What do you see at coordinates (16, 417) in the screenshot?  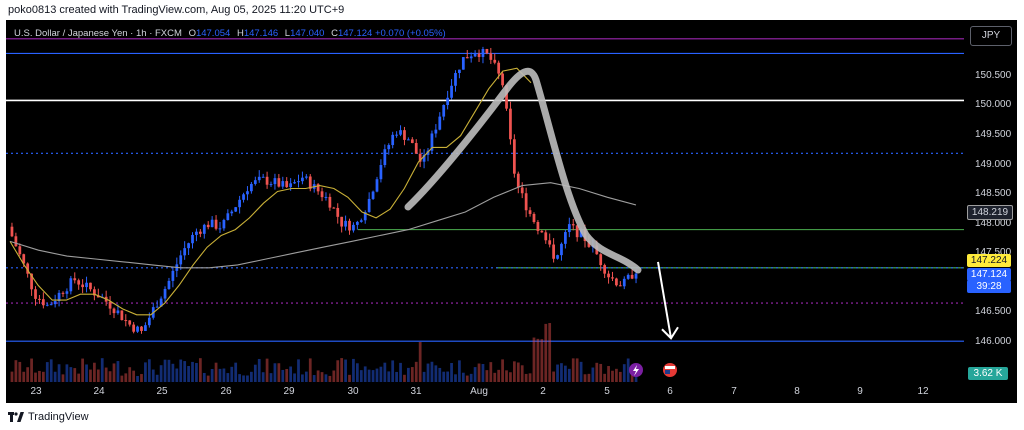 I see `tradingview-logo-icon` at bounding box center [16, 417].